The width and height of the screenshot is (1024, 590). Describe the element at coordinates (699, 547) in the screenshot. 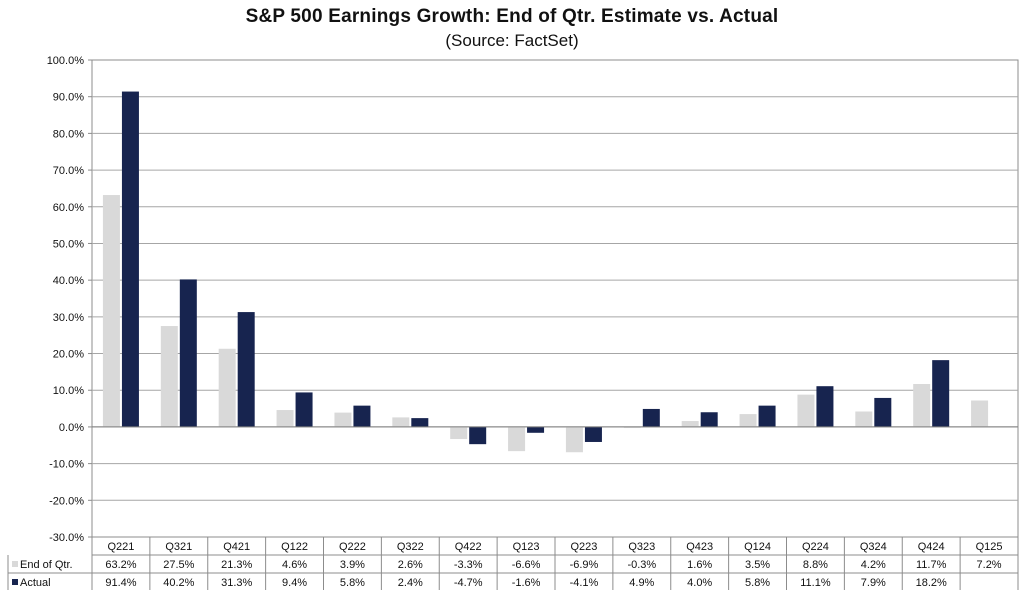

I see `x-category-label: Q423` at that location.